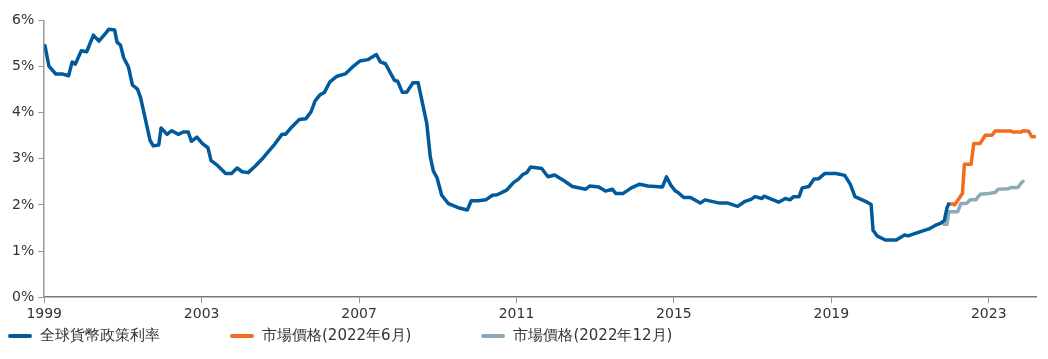 The height and width of the screenshot is (359, 1048). What do you see at coordinates (23, 249) in the screenshot?
I see `y-tick-label: 1%` at bounding box center [23, 249].